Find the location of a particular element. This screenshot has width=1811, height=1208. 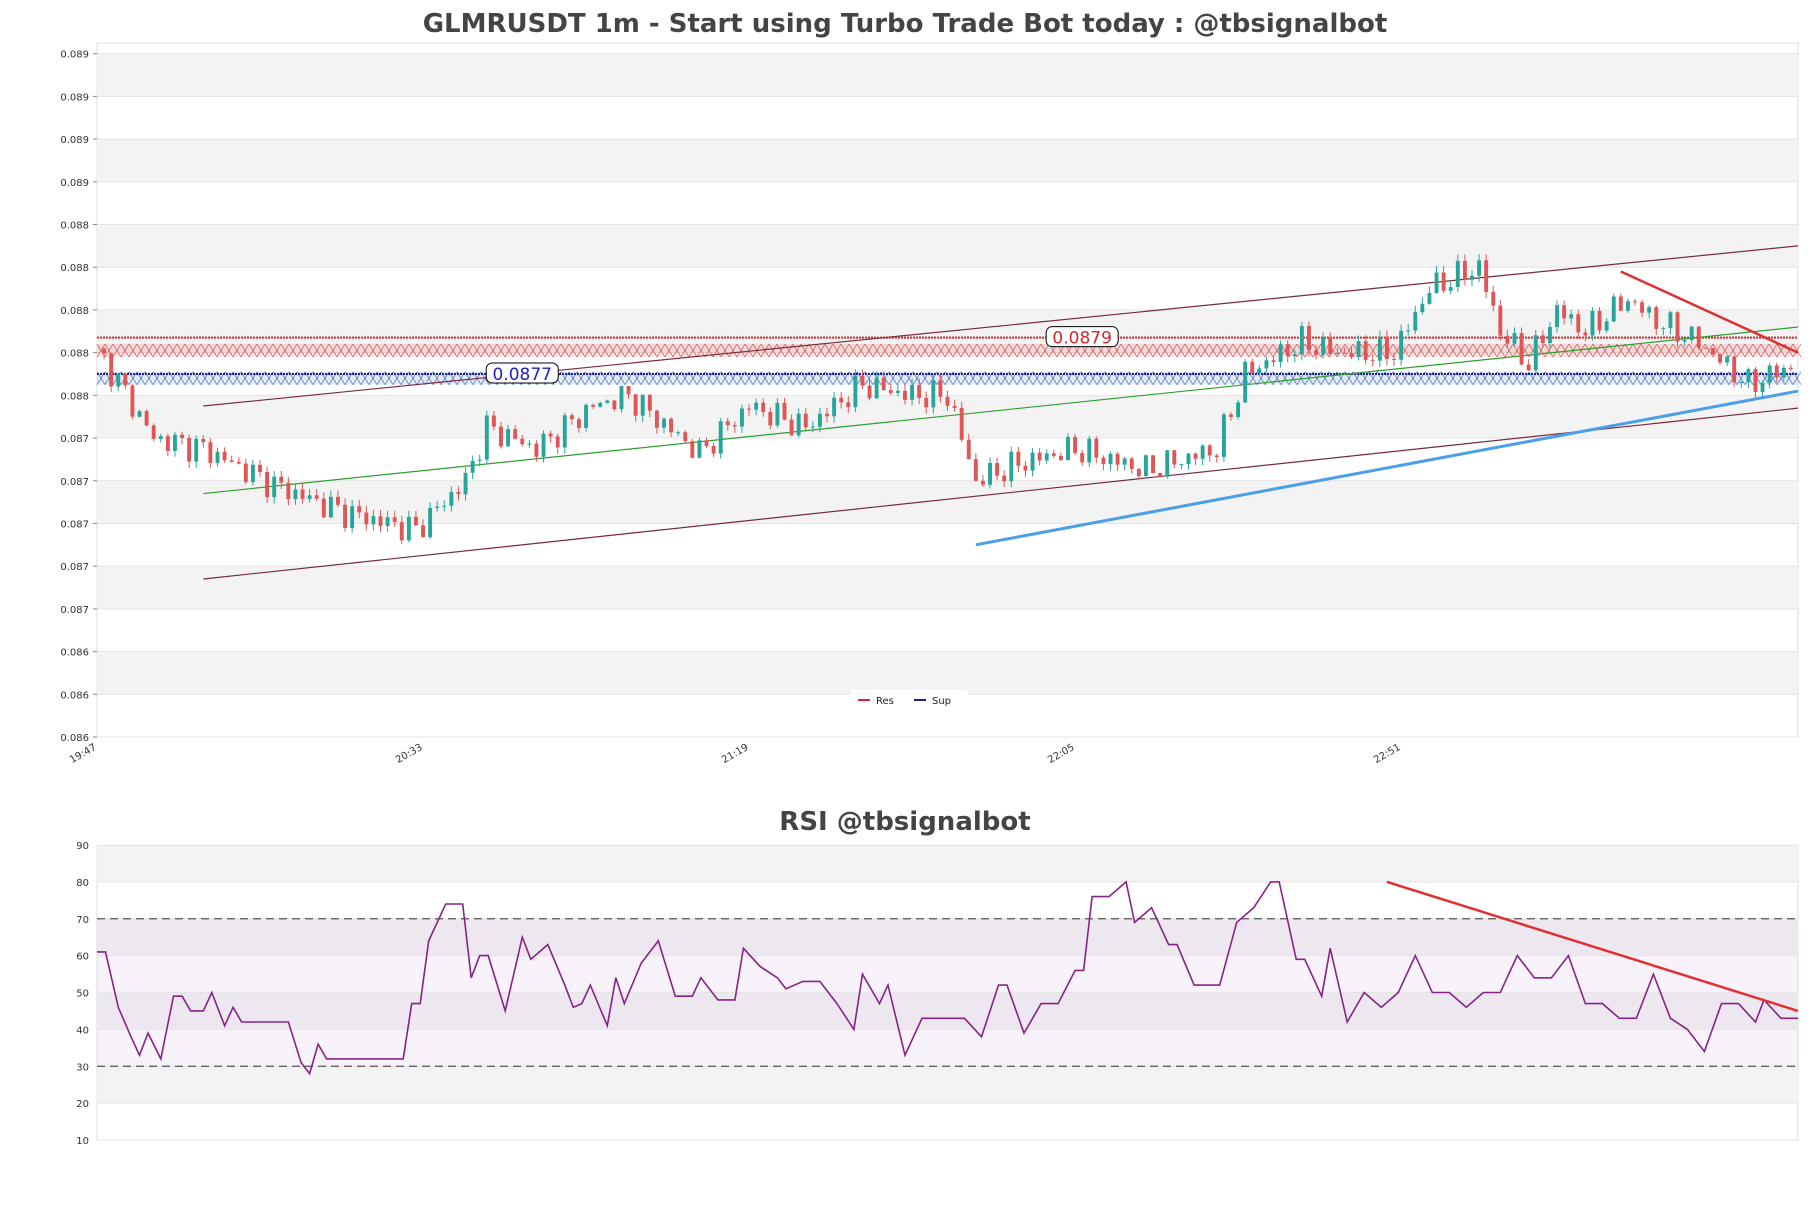

resistance-zone-hatch is located at coordinates (949, 350).